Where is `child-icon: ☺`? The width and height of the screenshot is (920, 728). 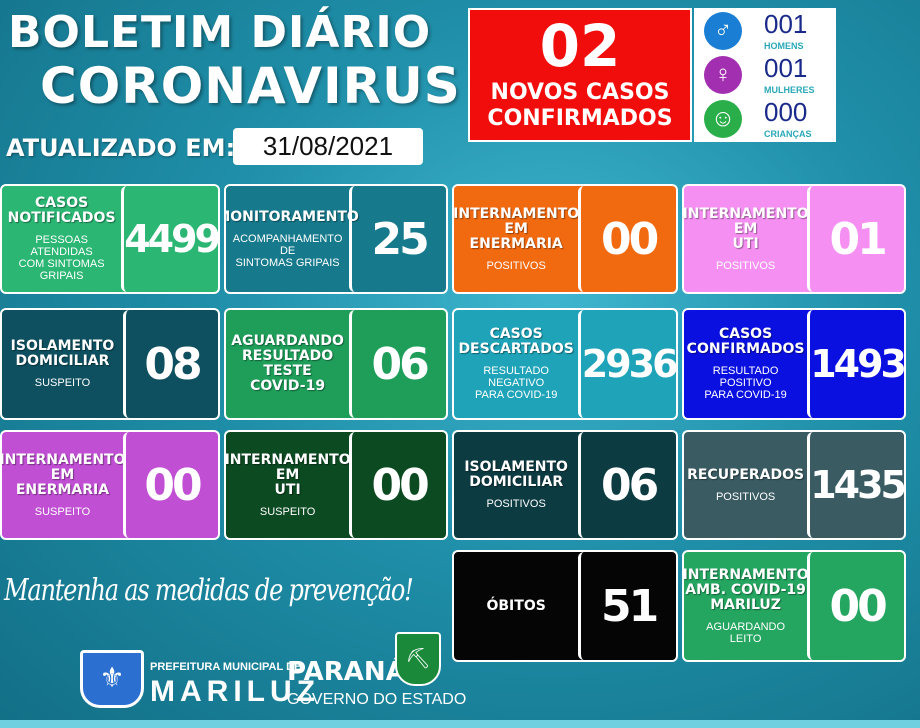 child-icon: ☺ is located at coordinates (723, 119).